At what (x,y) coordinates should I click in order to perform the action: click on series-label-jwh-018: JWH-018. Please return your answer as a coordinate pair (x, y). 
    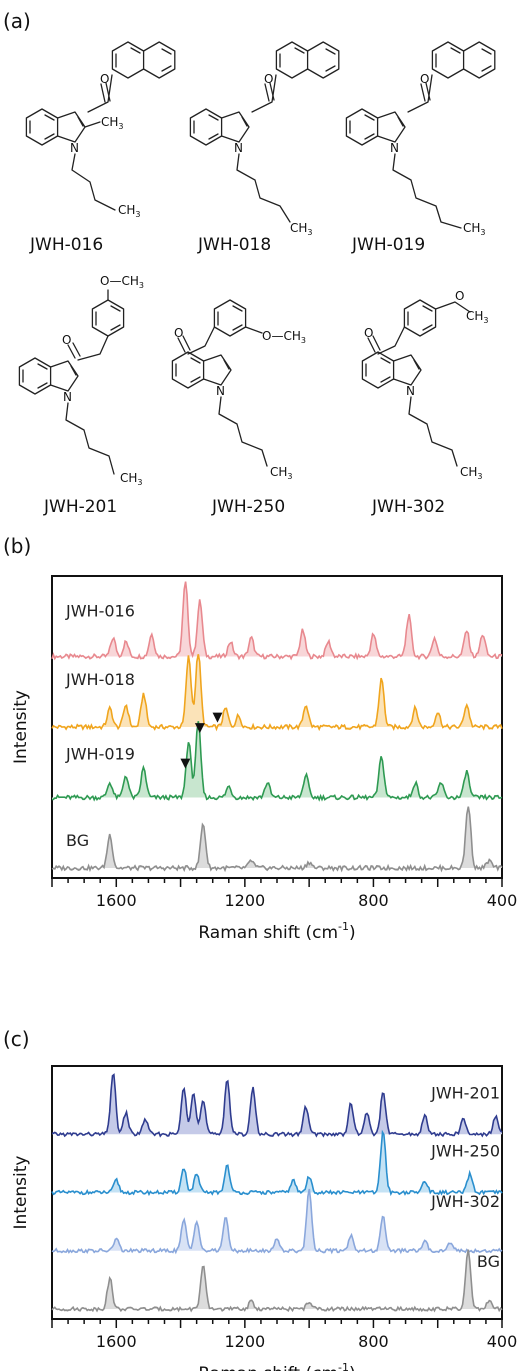
    Looking at the image, I should click on (100, 679).